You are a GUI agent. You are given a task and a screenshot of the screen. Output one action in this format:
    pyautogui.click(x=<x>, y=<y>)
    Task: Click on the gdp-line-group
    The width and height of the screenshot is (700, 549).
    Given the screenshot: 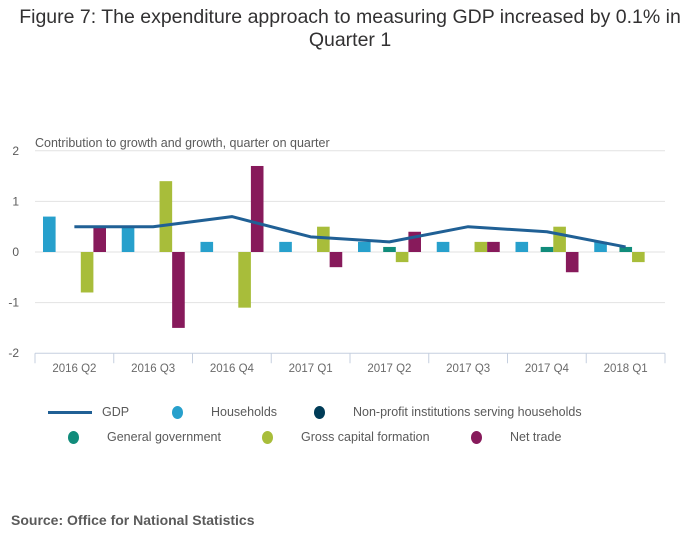 What is the action you would take?
    pyautogui.click(x=350, y=232)
    